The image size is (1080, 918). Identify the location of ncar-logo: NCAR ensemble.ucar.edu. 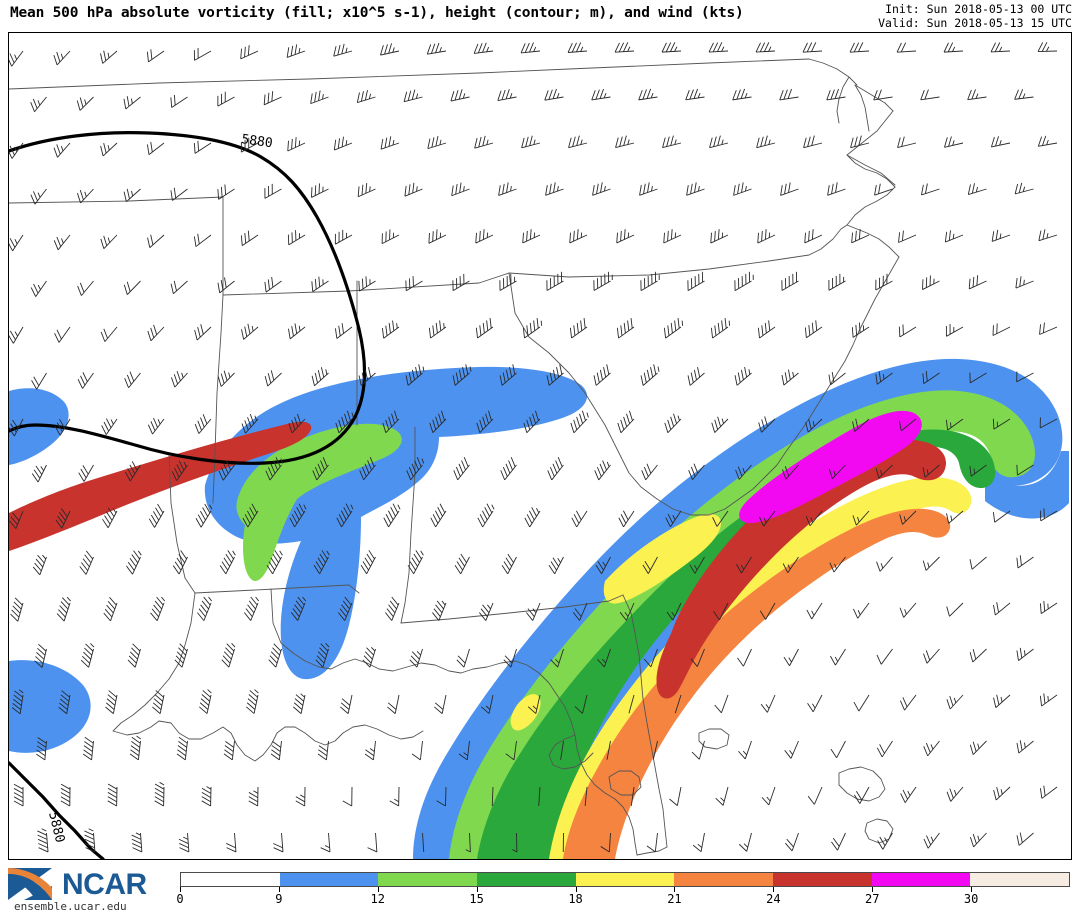
(86, 889).